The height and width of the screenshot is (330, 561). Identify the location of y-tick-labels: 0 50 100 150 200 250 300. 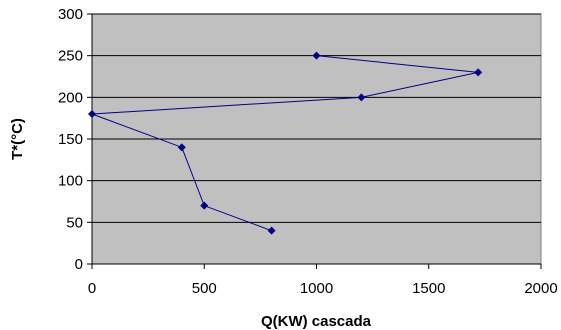
(70, 139).